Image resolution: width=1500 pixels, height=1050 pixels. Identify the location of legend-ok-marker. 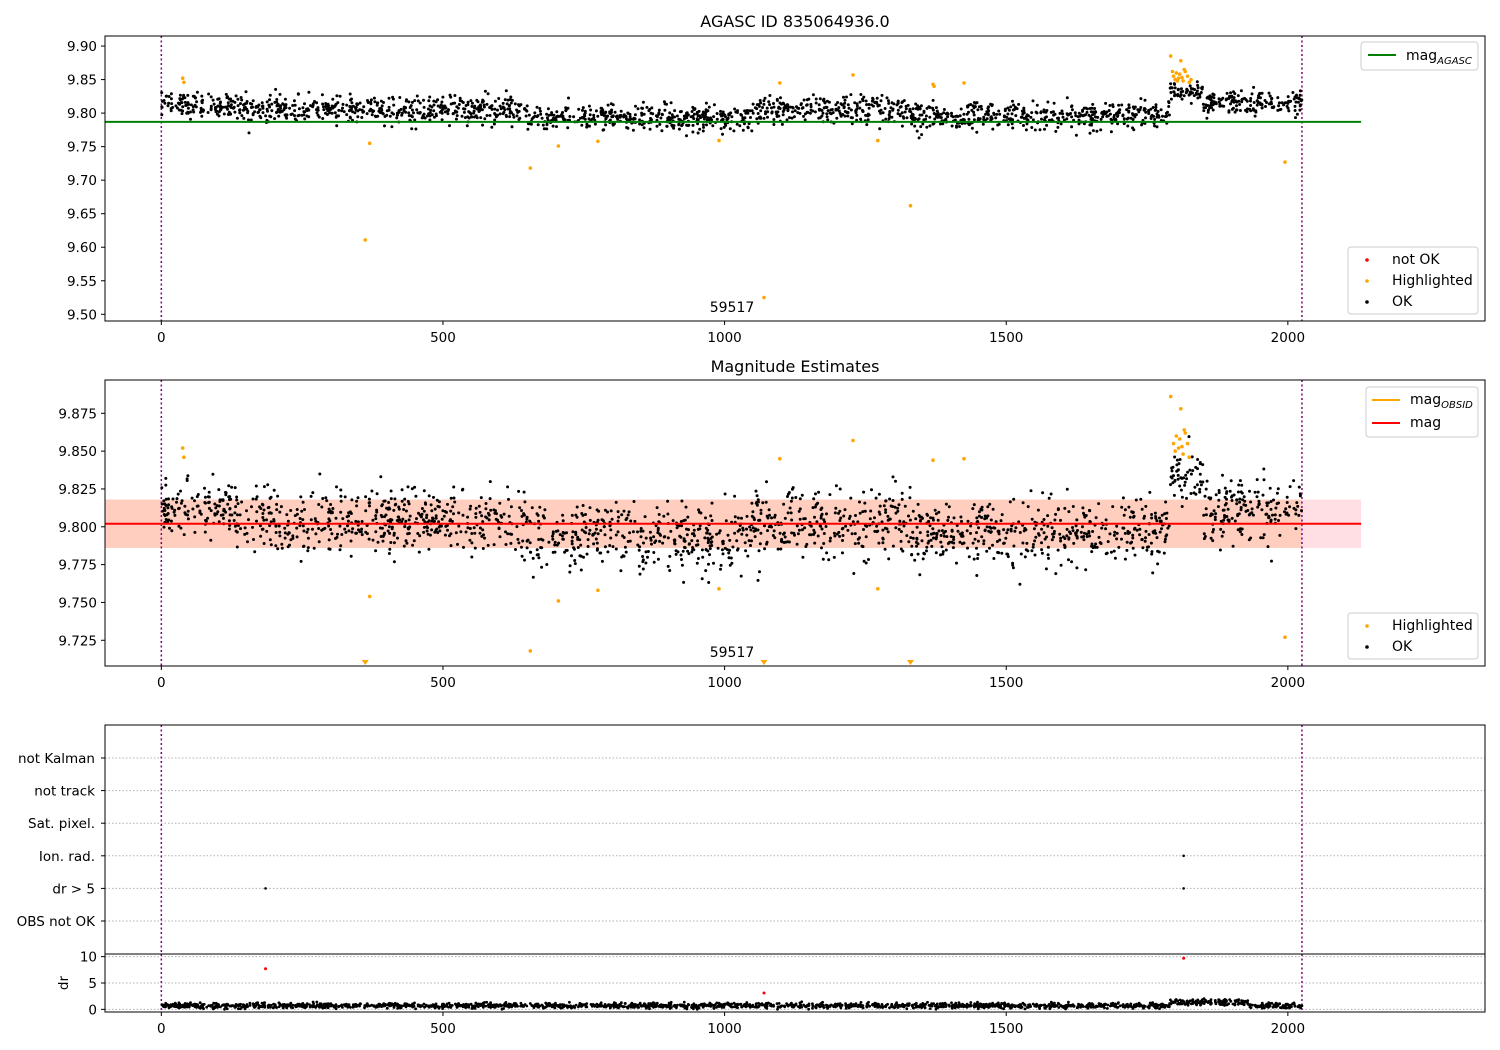
(1367, 302).